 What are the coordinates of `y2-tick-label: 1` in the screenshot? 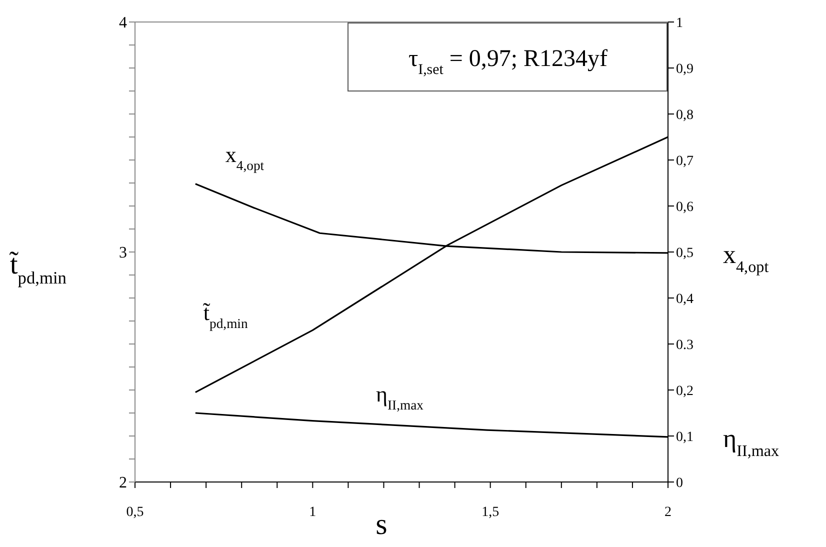 It's located at (679, 23).